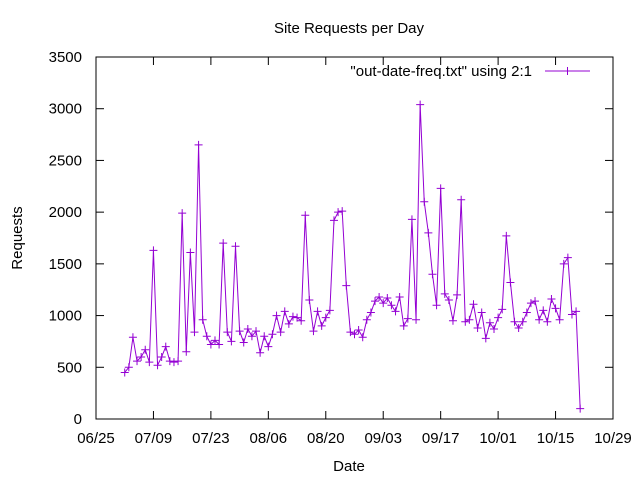  What do you see at coordinates (613, 438) in the screenshot?
I see `x-tick-label: 10/29` at bounding box center [613, 438].